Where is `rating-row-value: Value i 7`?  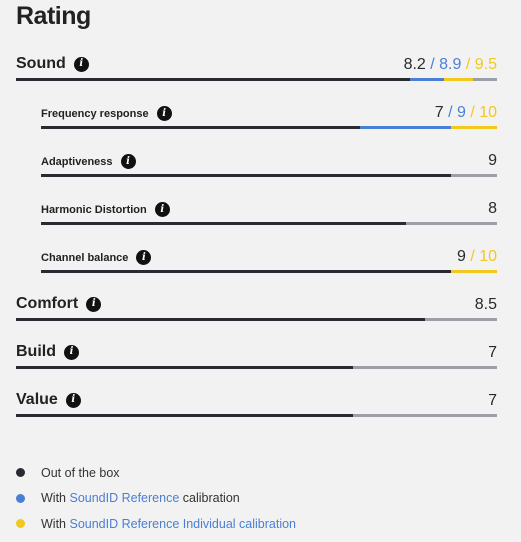 rating-row-value: Value i 7 is located at coordinates (256, 404).